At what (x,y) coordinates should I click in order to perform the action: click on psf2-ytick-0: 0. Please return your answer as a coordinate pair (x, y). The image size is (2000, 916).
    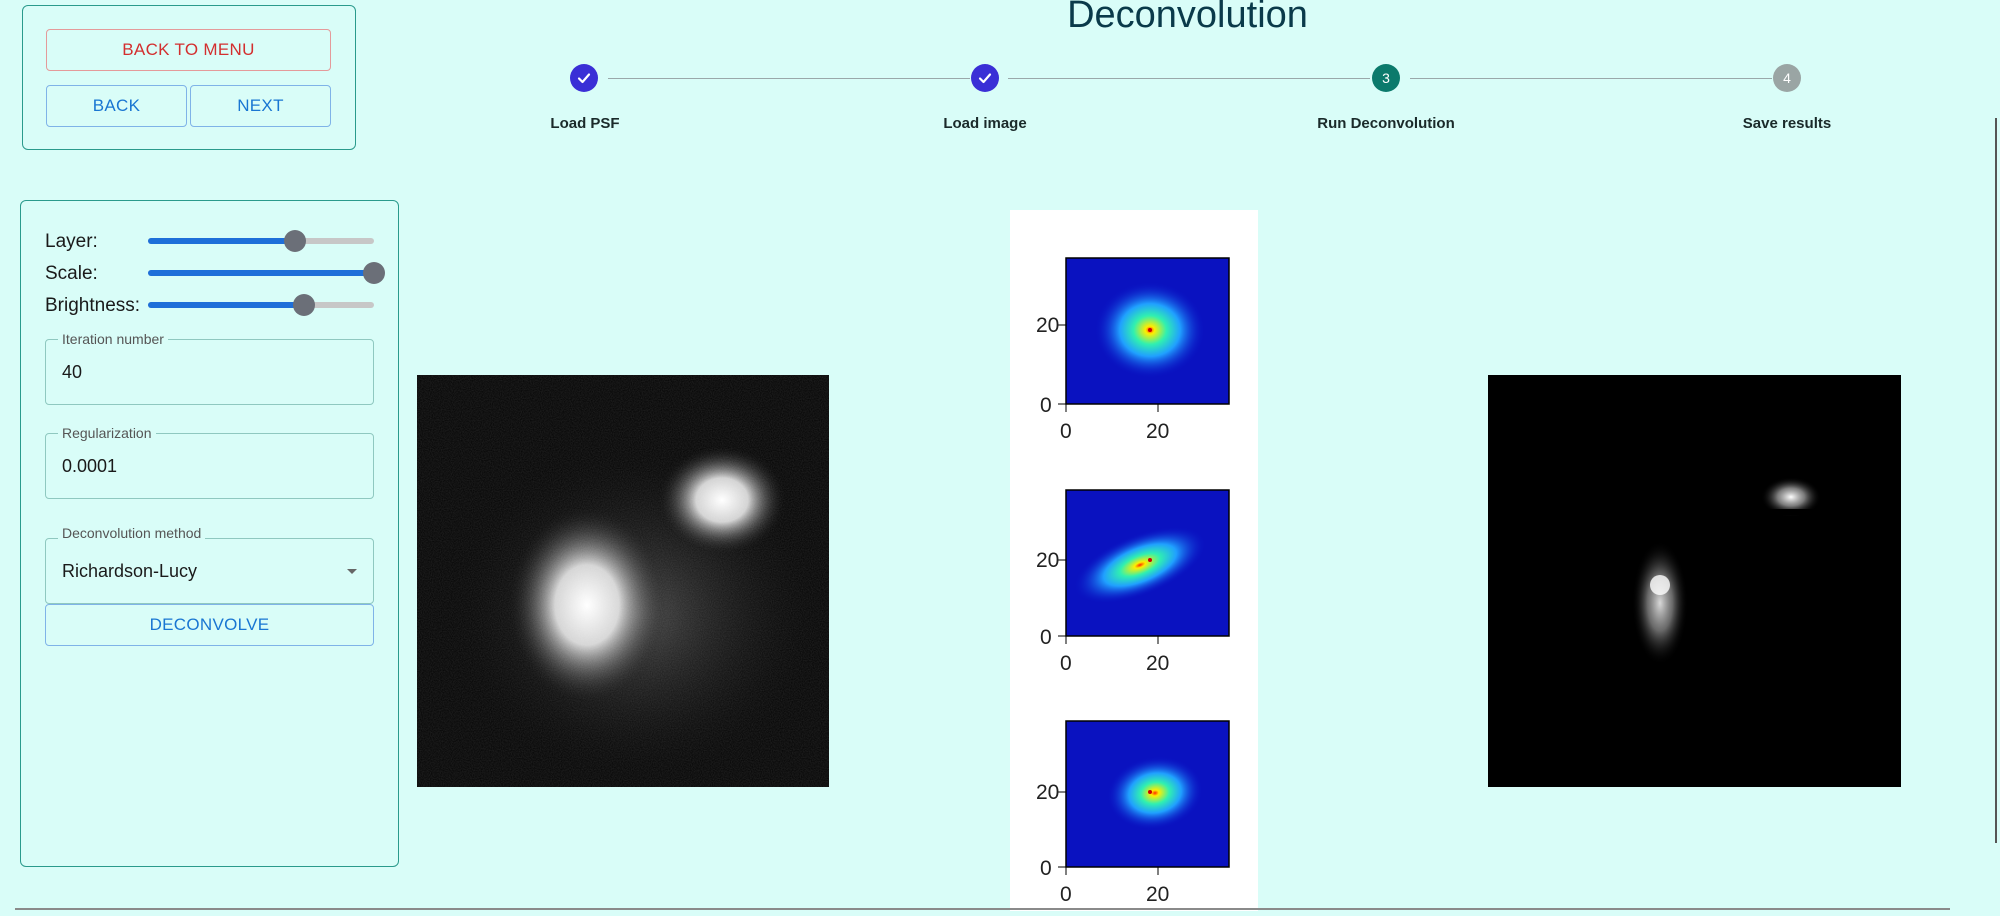
    Looking at the image, I should click on (1046, 637).